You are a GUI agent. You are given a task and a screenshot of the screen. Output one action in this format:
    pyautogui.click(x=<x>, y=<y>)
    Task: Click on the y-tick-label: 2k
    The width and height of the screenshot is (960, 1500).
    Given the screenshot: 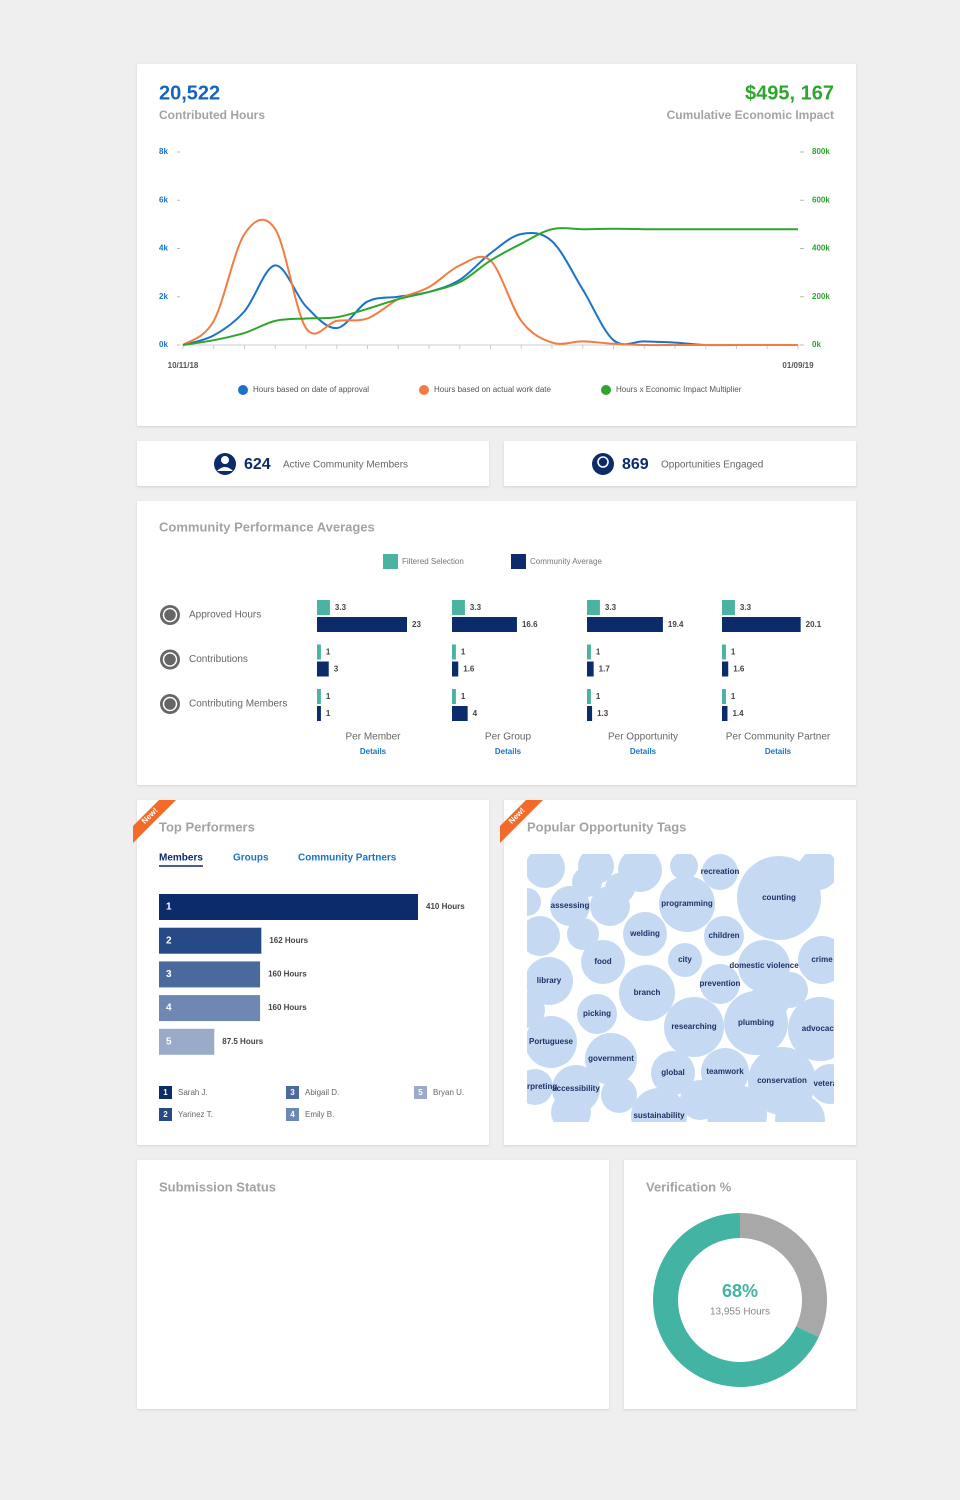 What is the action you would take?
    pyautogui.click(x=163, y=296)
    